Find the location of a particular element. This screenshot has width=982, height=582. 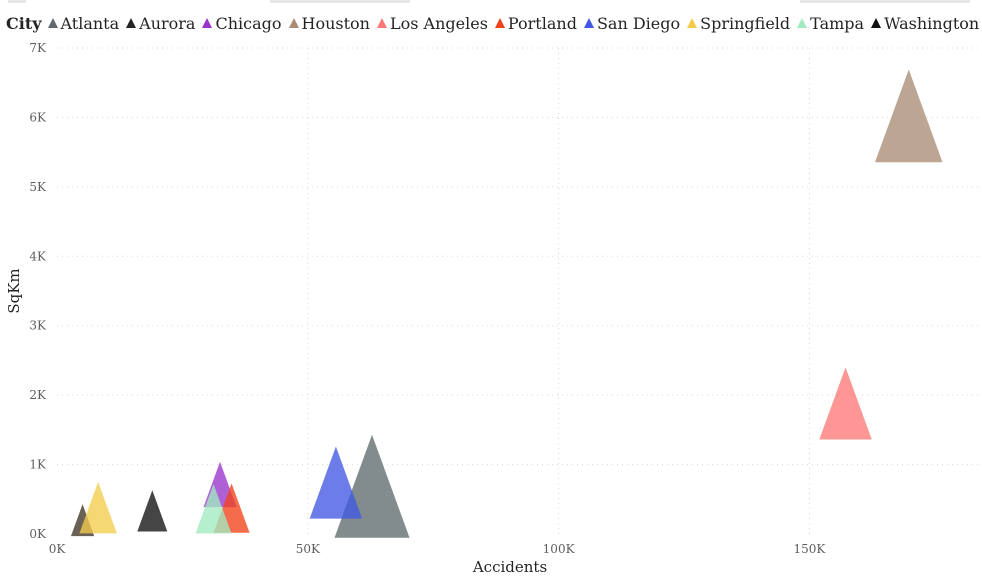

legend-item-houston: Houston is located at coordinates (329, 23).